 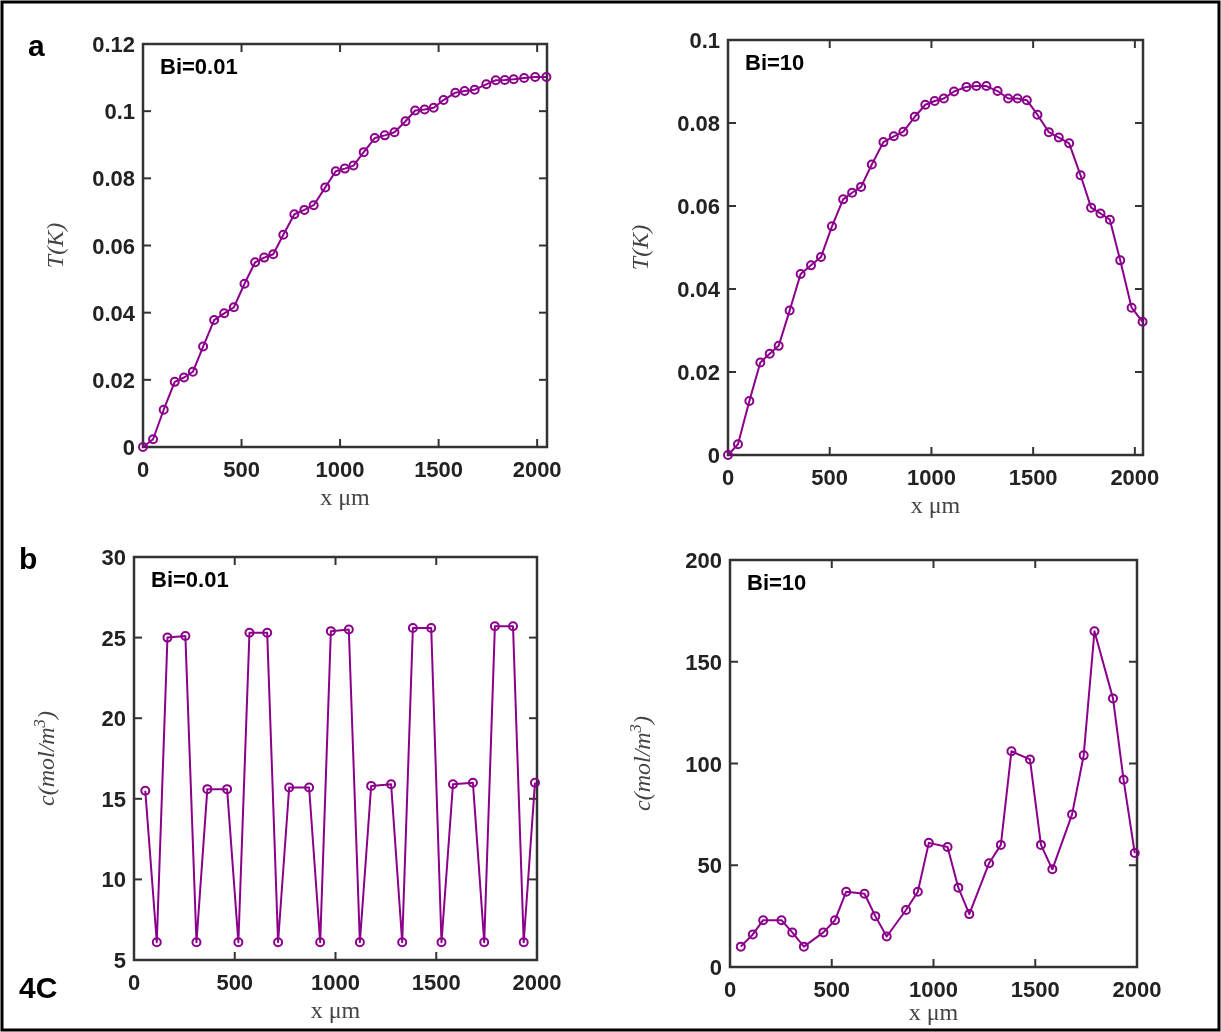 I want to click on y-tick-label: 0.08, so click(x=698, y=123).